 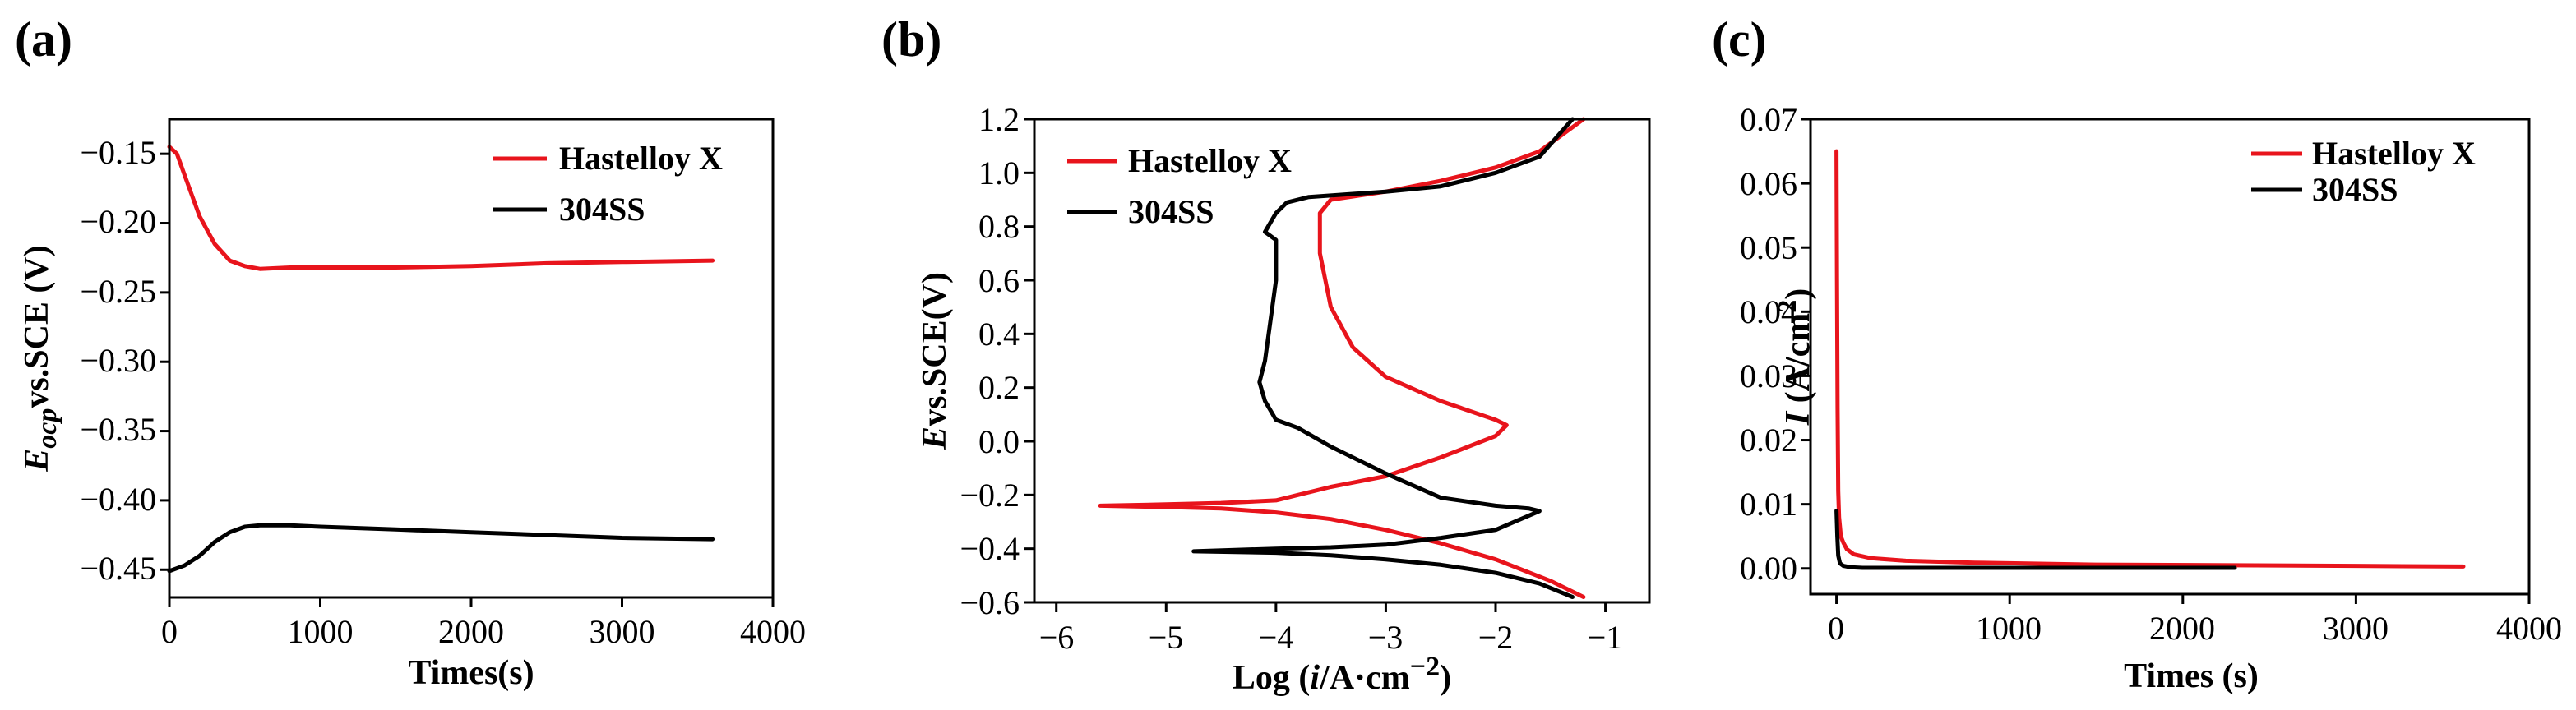 What do you see at coordinates (999, 226) in the screenshot?
I see `panel-b-y-tick-label: 0.8` at bounding box center [999, 226].